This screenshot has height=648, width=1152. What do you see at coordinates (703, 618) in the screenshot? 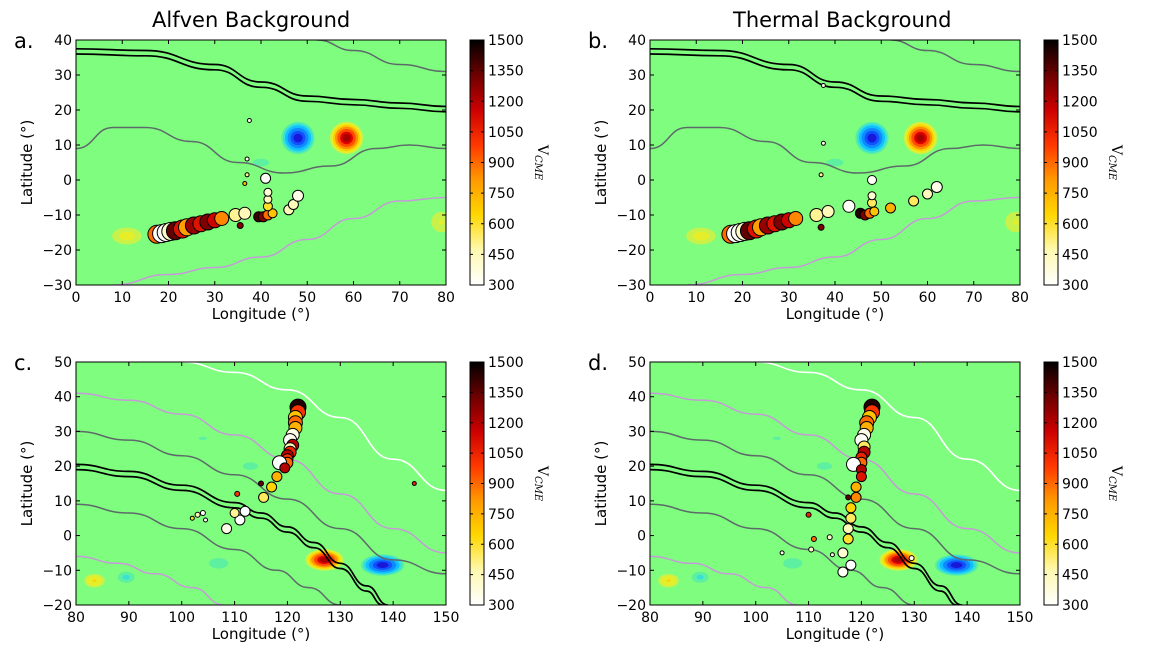
I see `x-tick-label: 90` at bounding box center [703, 618].